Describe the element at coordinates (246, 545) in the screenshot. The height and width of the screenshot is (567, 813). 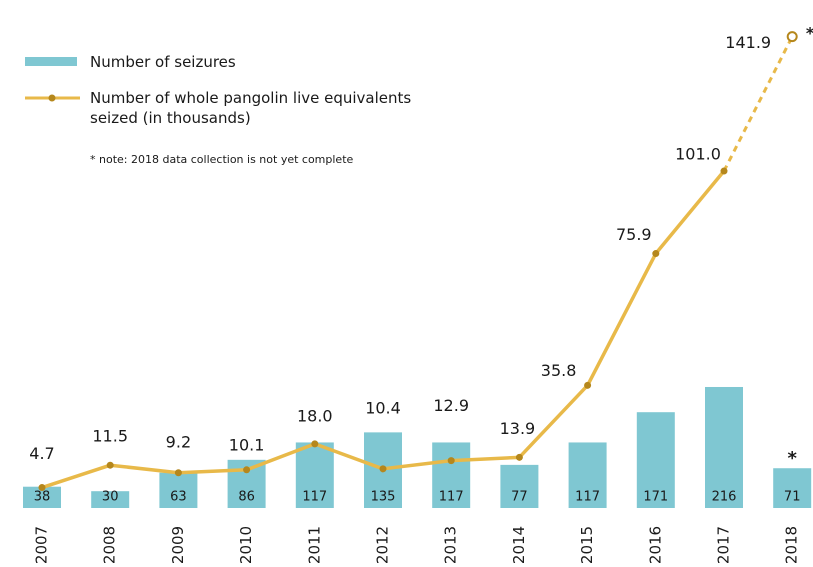
I see `x-tick-label: 2010` at that location.